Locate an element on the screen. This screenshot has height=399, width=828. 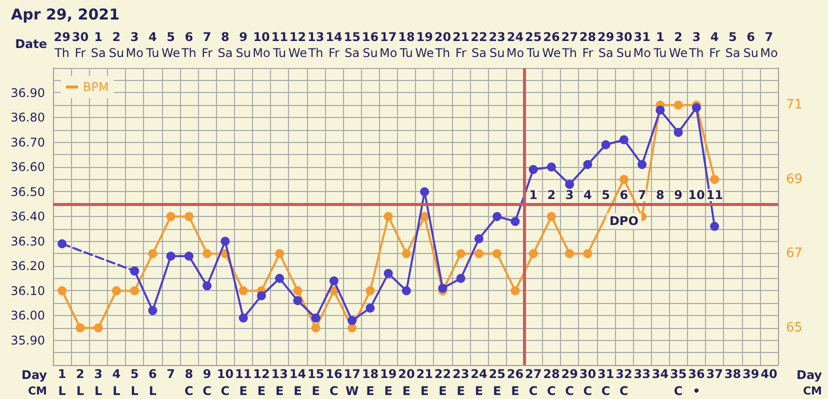
x-tick-label: 29 is located at coordinates (569, 374).